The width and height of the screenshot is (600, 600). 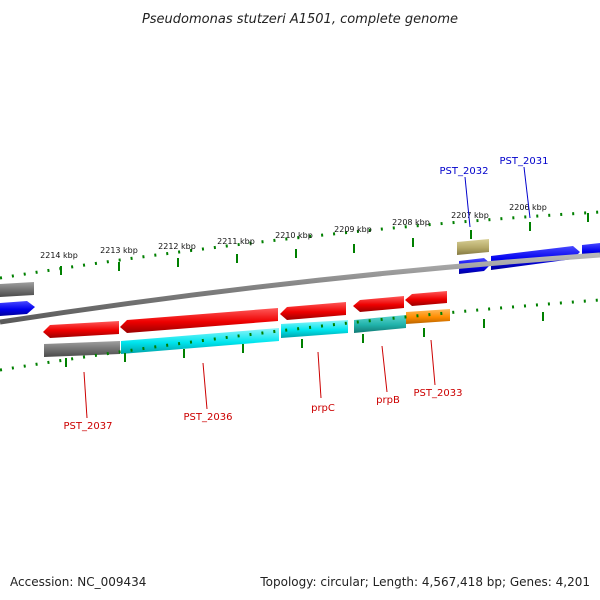 I want to click on tick-label-2211: 2211 kbp, so click(x=236, y=241).